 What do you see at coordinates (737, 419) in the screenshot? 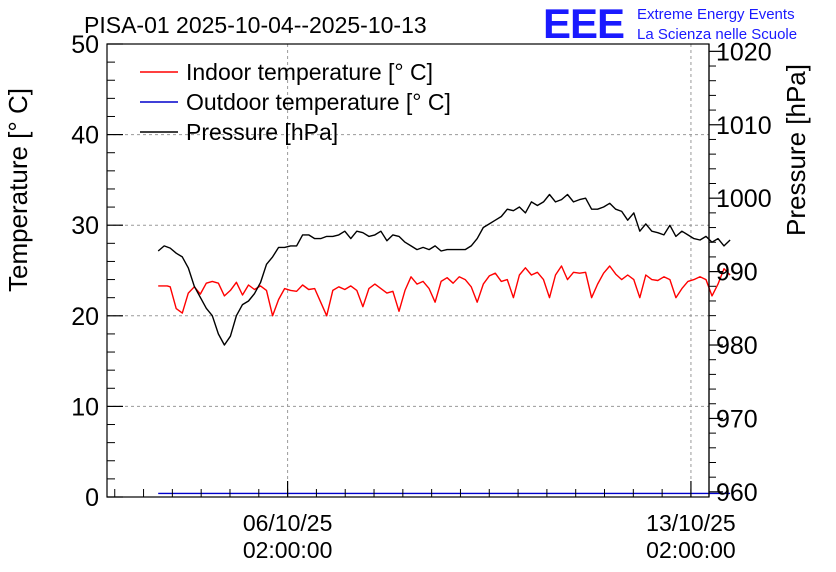
I see `y2-tick-label: 970` at bounding box center [737, 419].